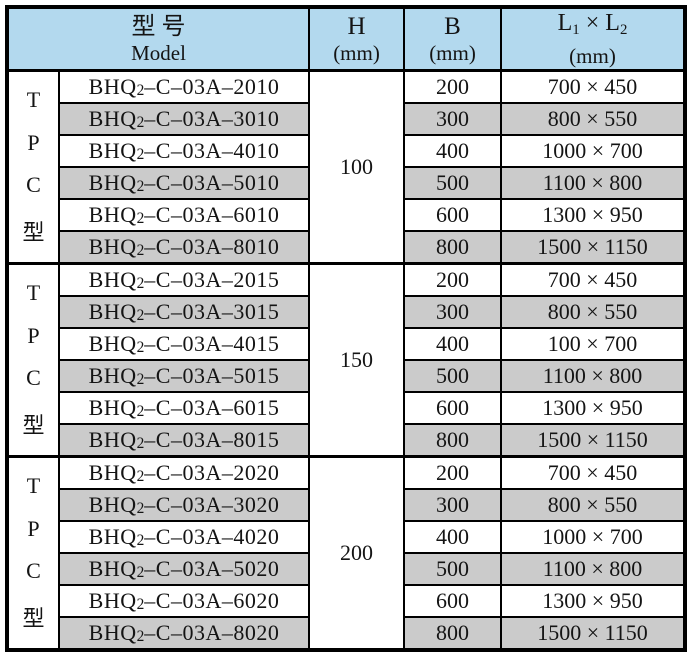  What do you see at coordinates (452, 26) in the screenshot?
I see `header-b-label: B` at bounding box center [452, 26].